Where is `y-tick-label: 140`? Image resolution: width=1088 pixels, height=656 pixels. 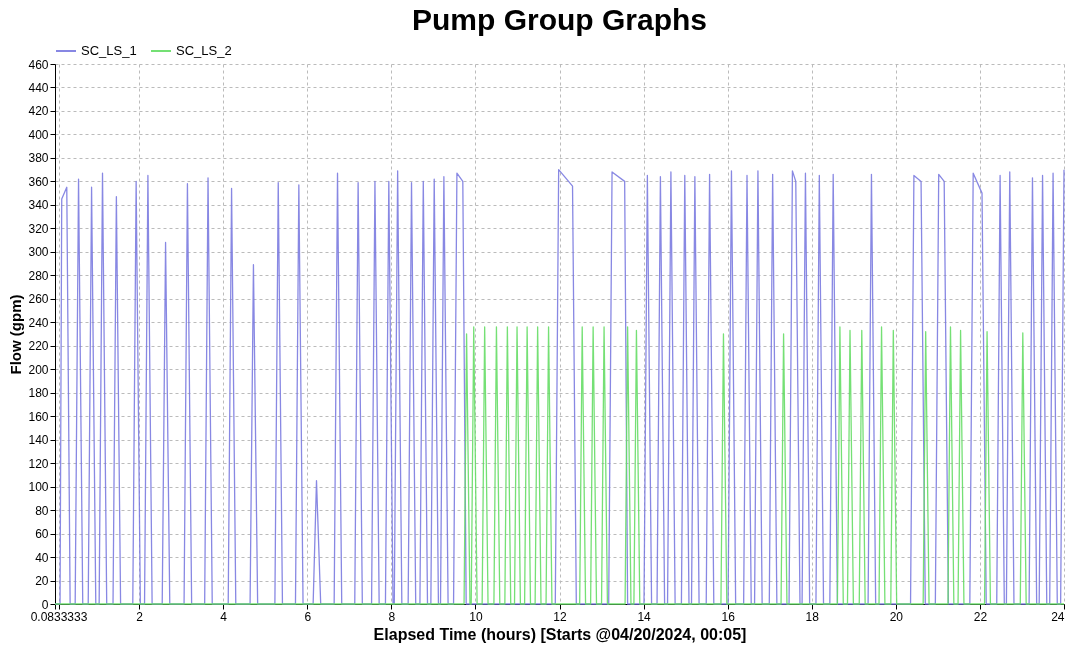 y-tick-label: 140 is located at coordinates (38, 440).